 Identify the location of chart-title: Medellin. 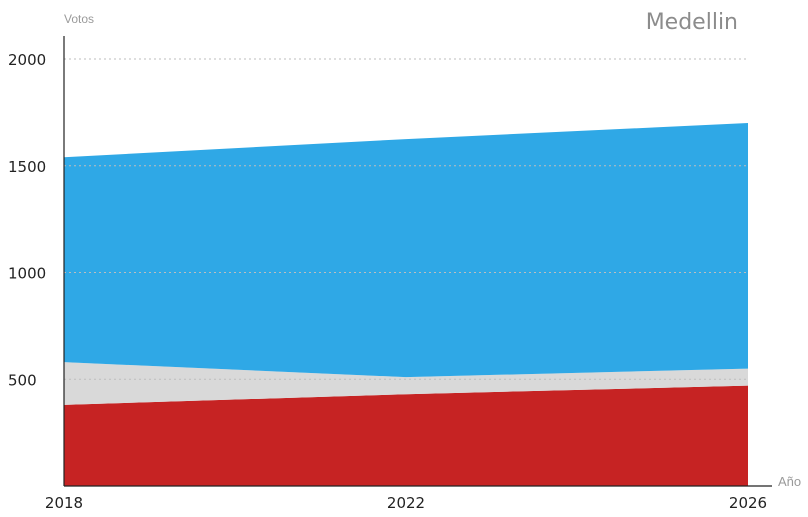
(691, 22).